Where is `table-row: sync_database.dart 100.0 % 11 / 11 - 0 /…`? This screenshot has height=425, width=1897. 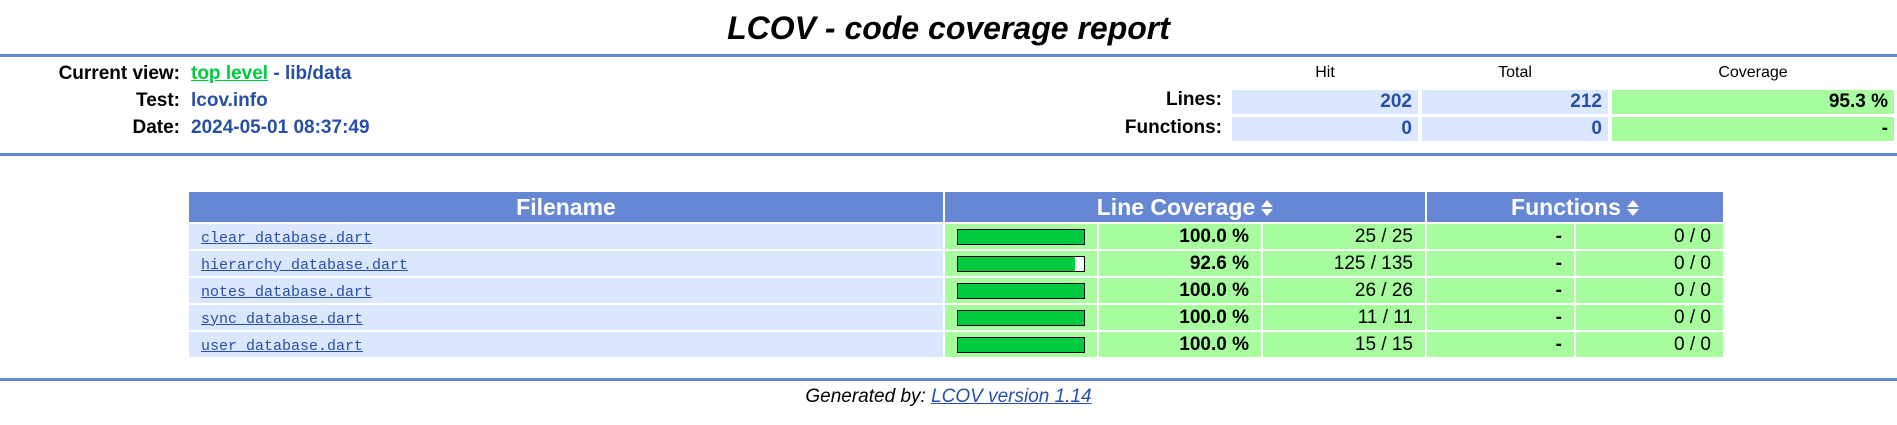
table-row: sync_database.dart 100.0 % 11 / 11 - 0 /… is located at coordinates (956, 317).